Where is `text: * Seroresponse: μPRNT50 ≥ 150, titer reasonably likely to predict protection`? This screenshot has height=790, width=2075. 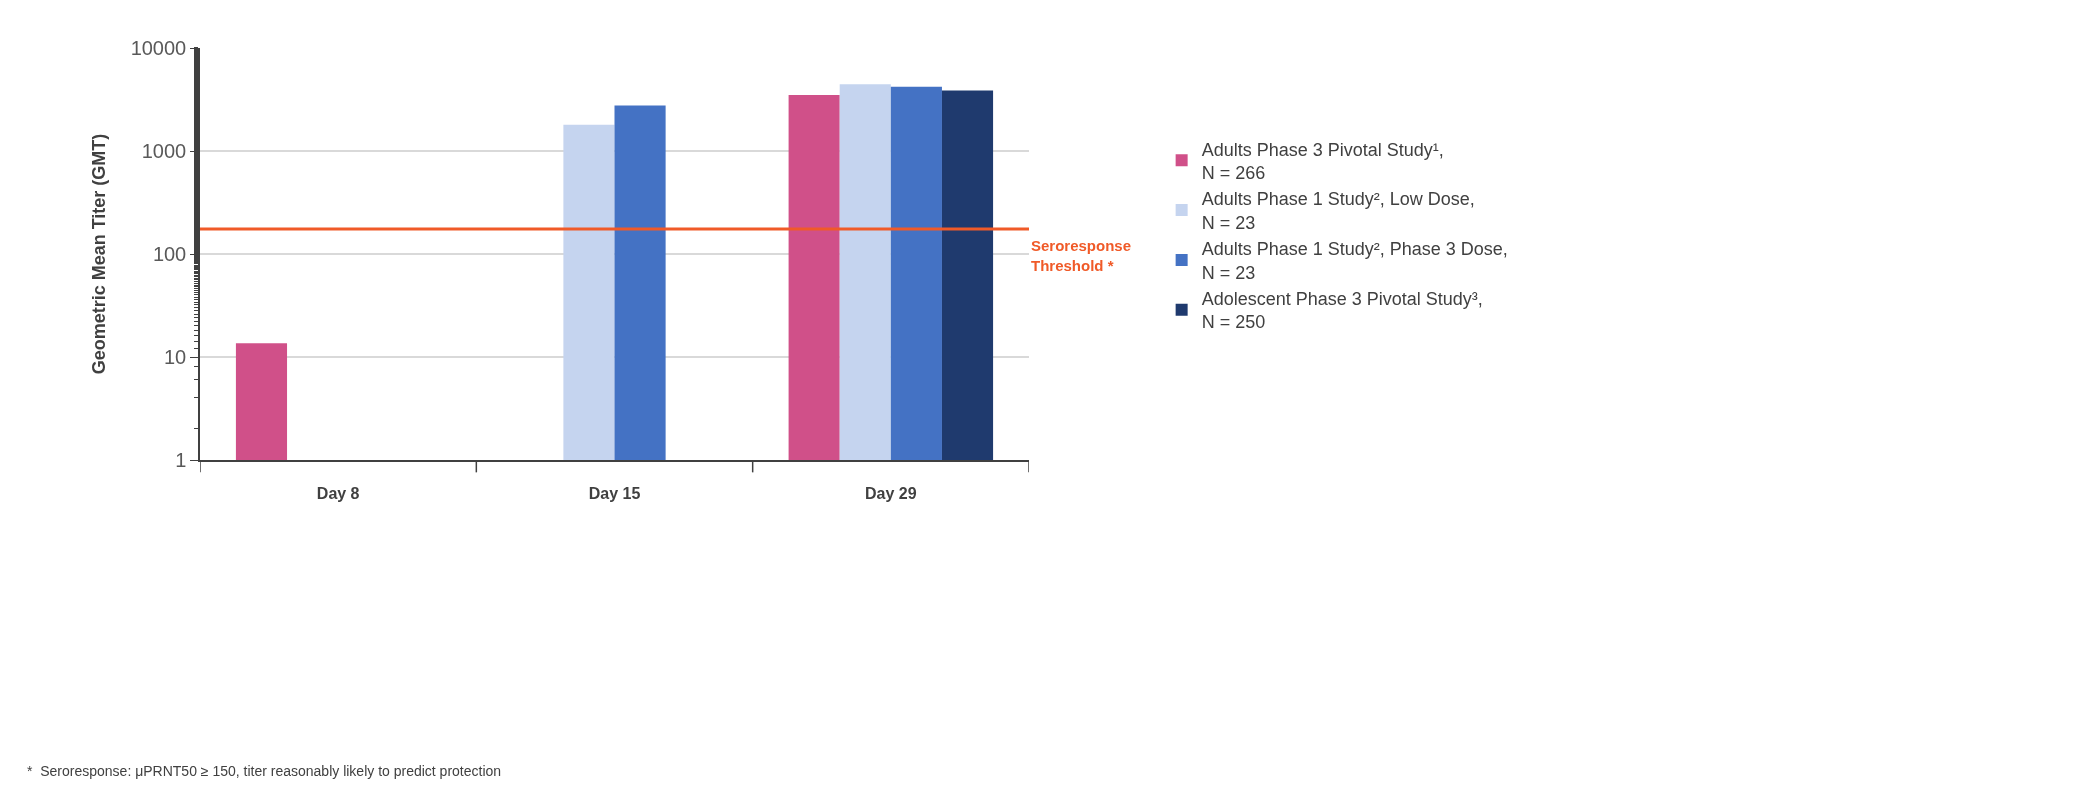 text: * Seroresponse: μPRNT50 ≥ 150, titer reasonably likely to predict protection is located at coordinates (264, 771).